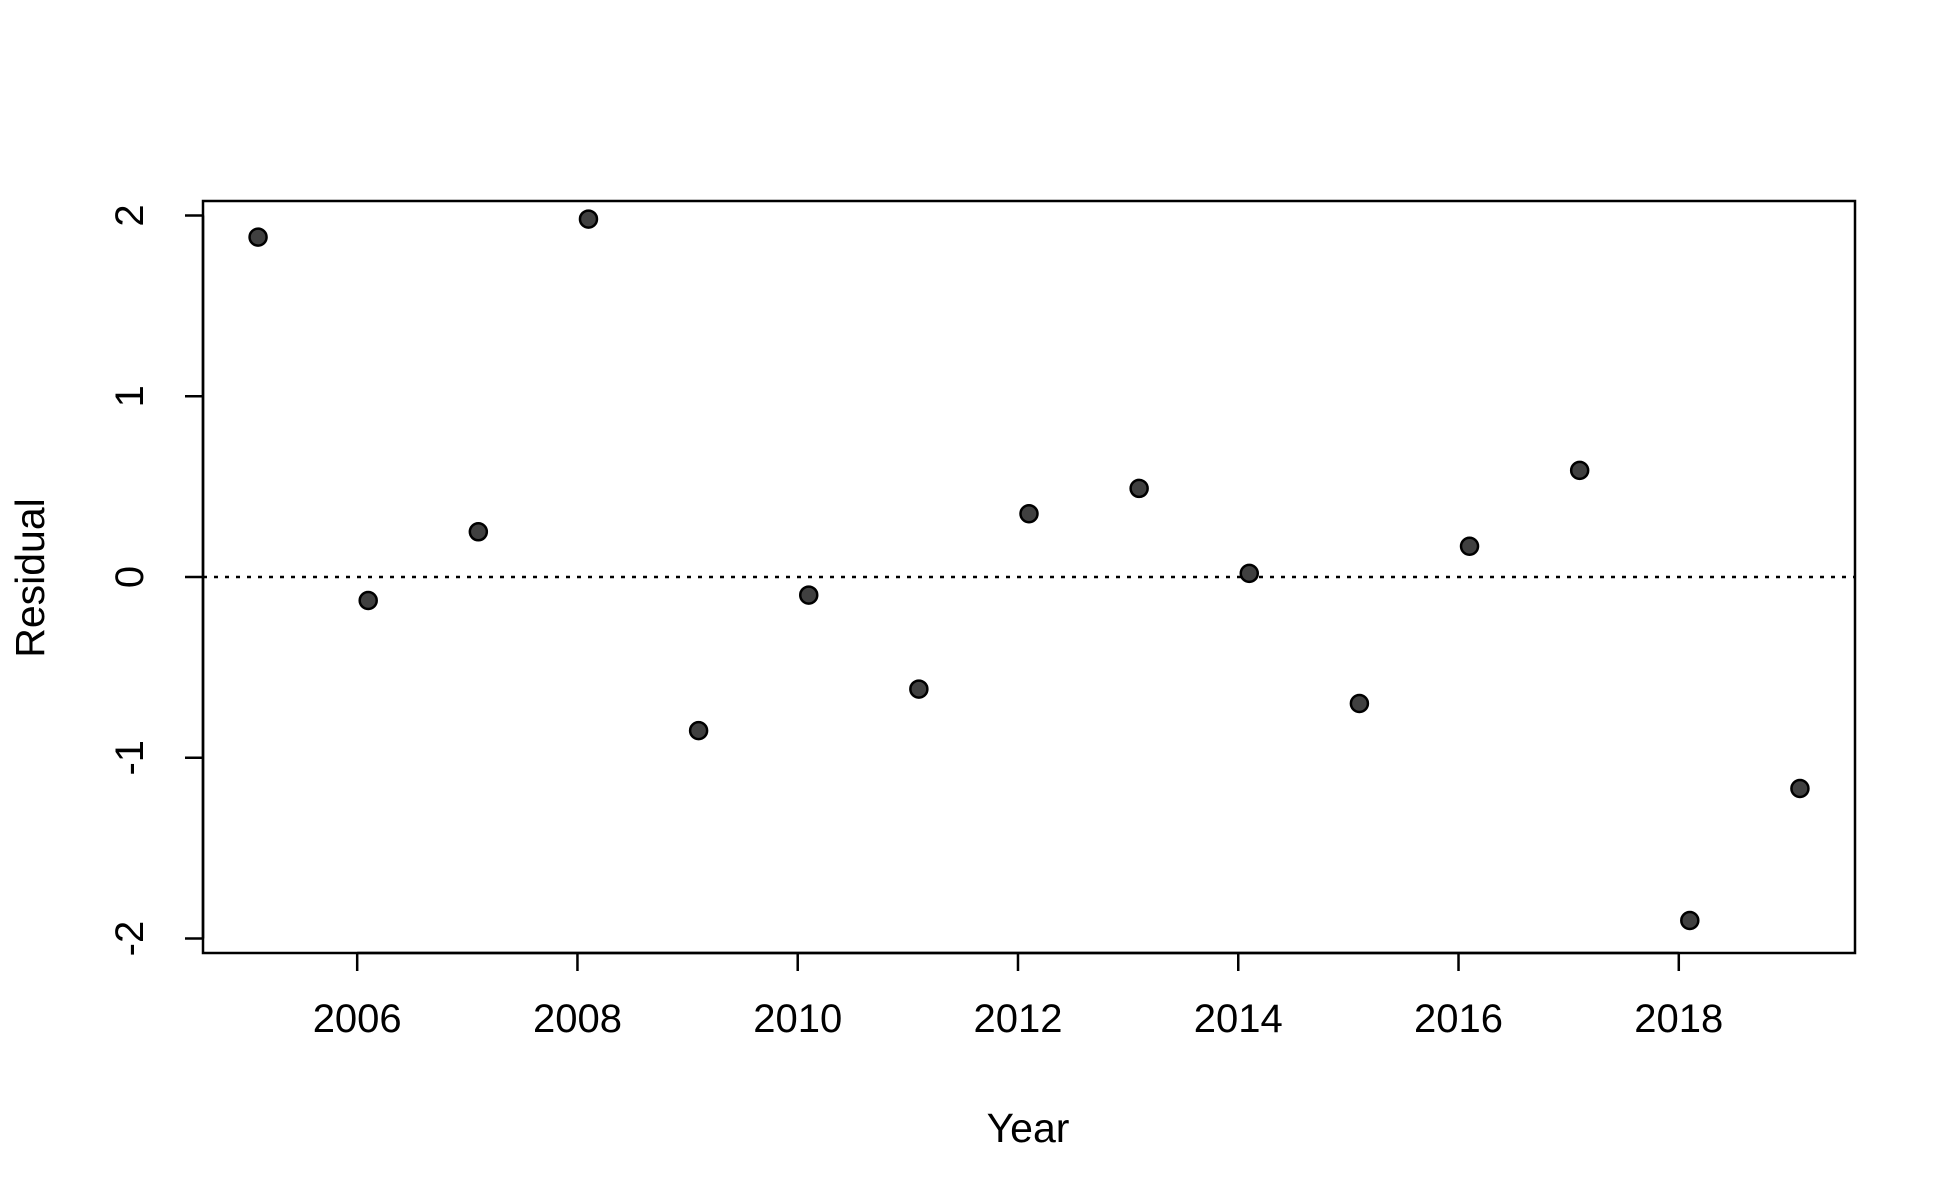  Describe the element at coordinates (130, 396) in the screenshot. I see `y-tick-label: 1` at that location.